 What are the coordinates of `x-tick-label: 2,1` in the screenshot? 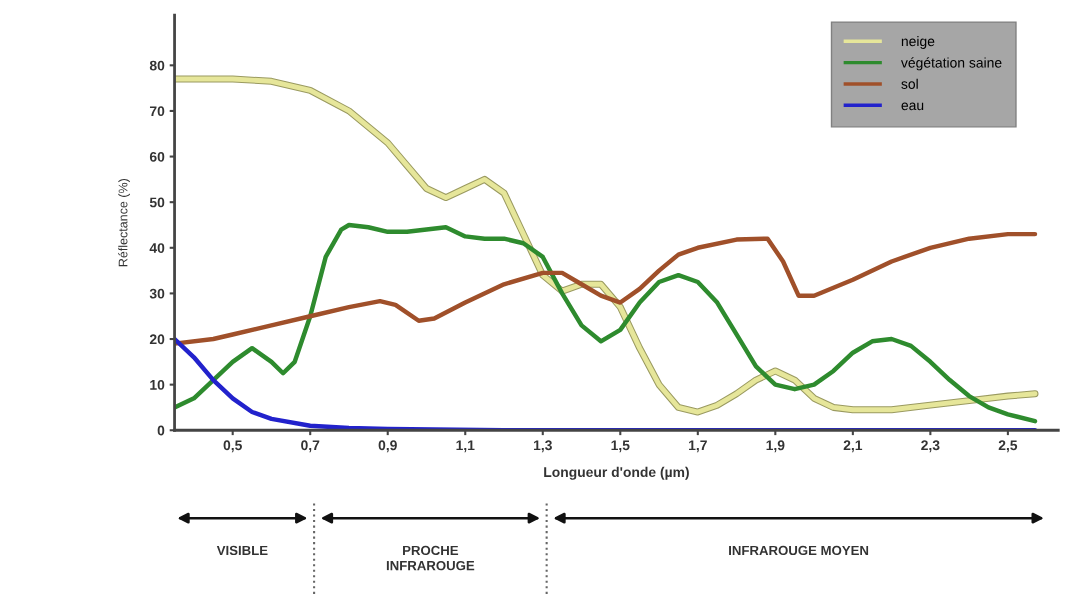 It's located at (853, 446).